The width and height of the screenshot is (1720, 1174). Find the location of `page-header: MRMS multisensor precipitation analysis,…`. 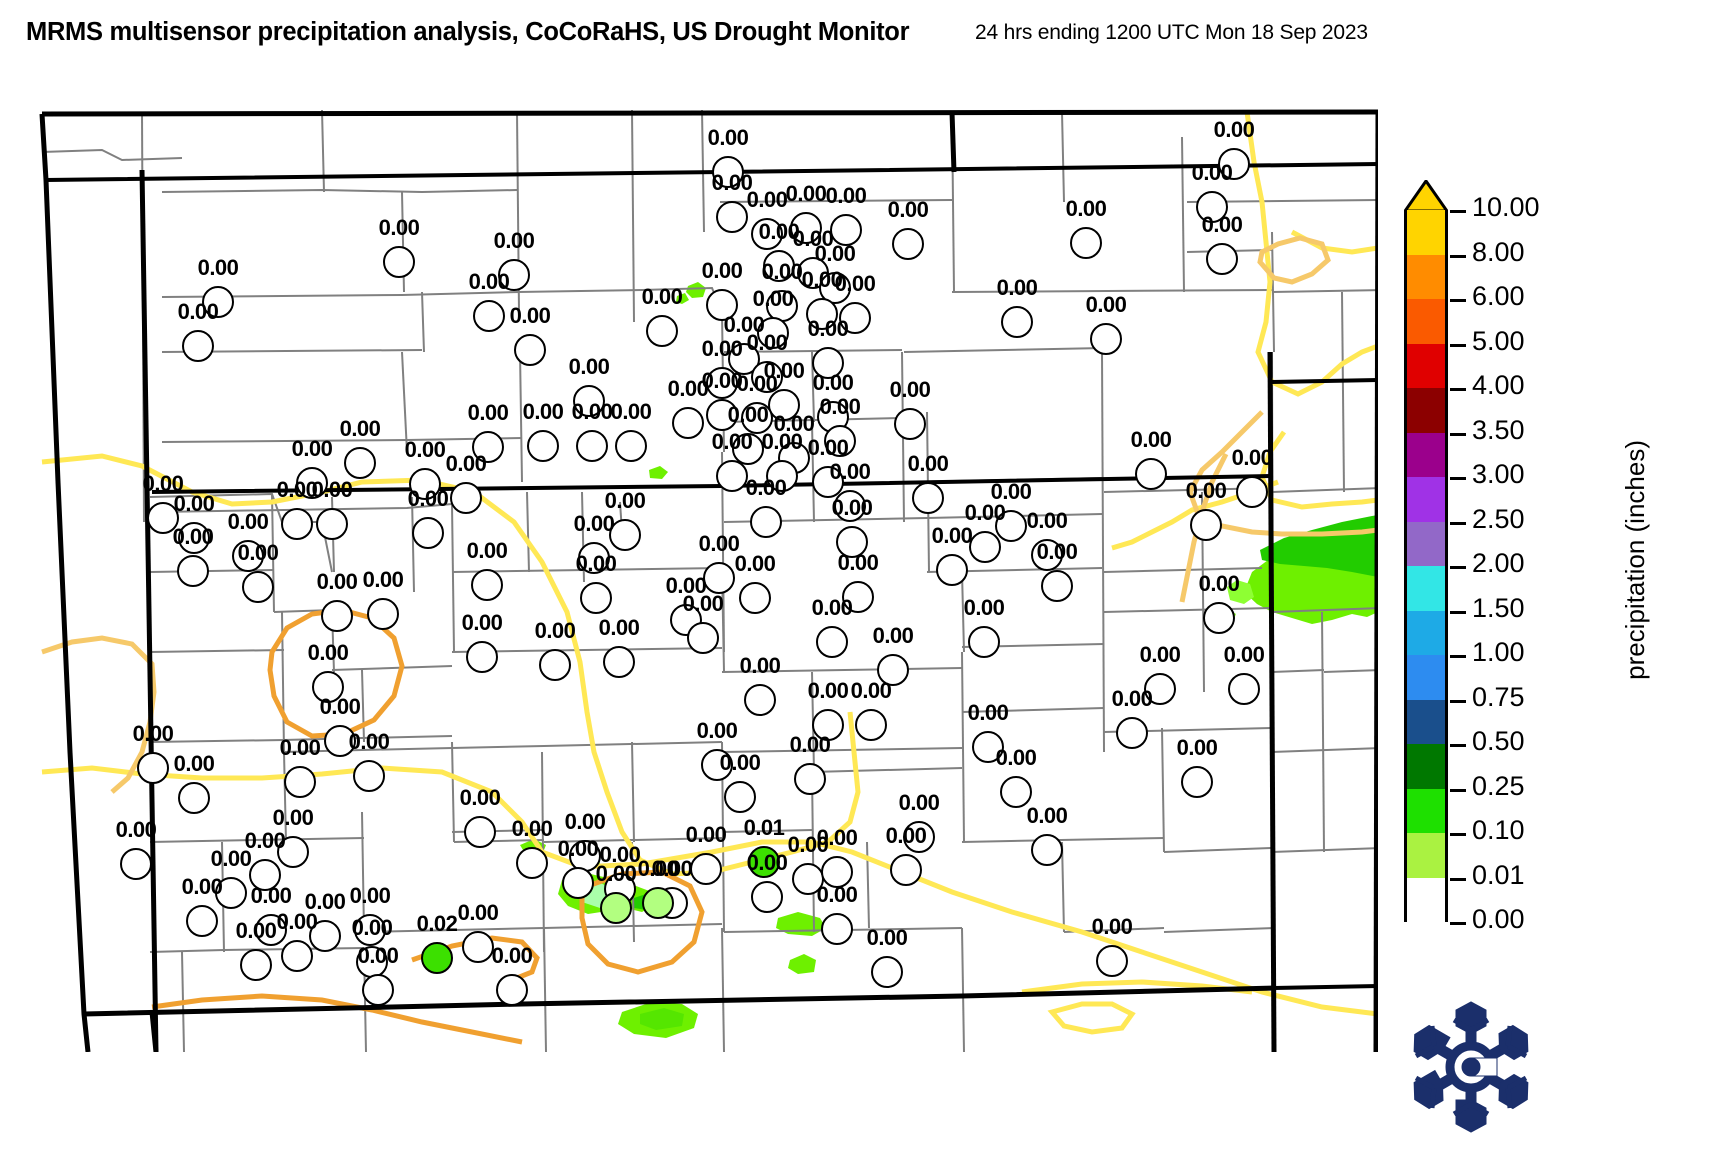

page-header: MRMS multisensor precipitation analysis,… is located at coordinates (860, 26).